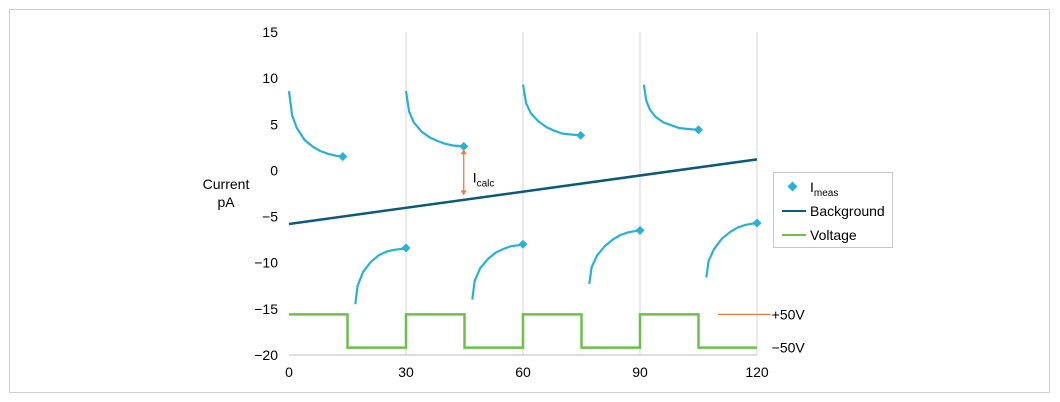 This screenshot has width=1060, height=402. I want to click on y-tick-label: 10, so click(270, 78).